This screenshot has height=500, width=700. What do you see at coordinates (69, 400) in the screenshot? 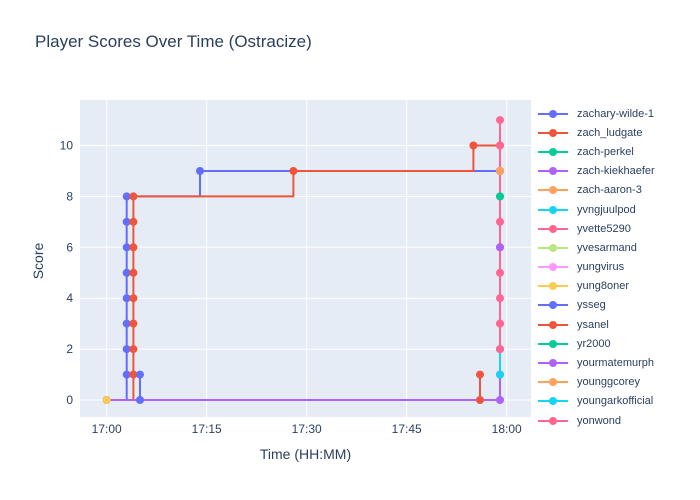
I see `y-tick-label: 0` at bounding box center [69, 400].